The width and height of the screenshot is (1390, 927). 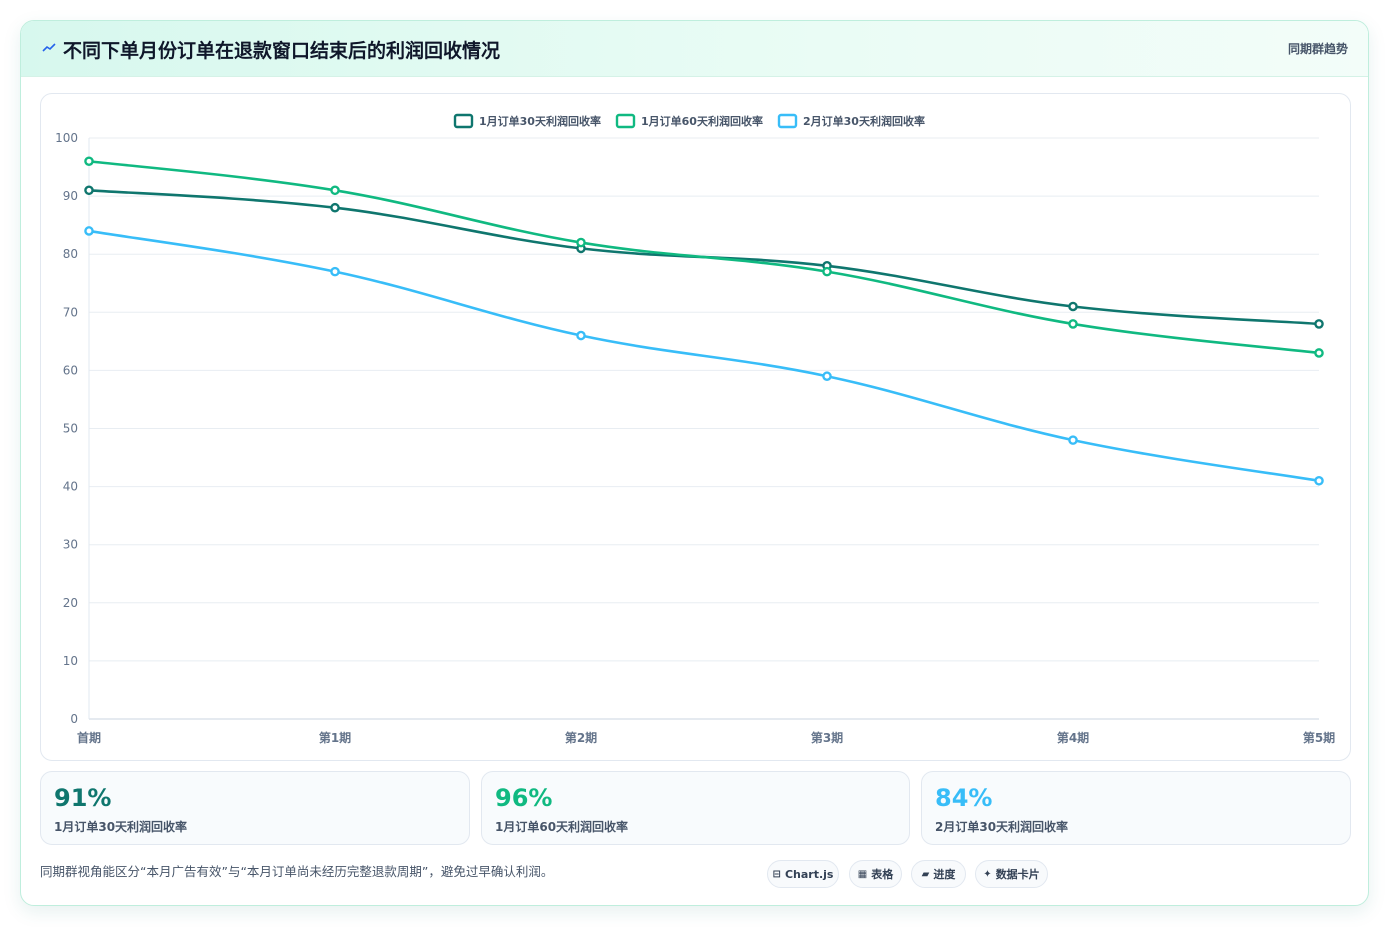 What do you see at coordinates (70, 661) in the screenshot?
I see `y-tick-label: 10` at bounding box center [70, 661].